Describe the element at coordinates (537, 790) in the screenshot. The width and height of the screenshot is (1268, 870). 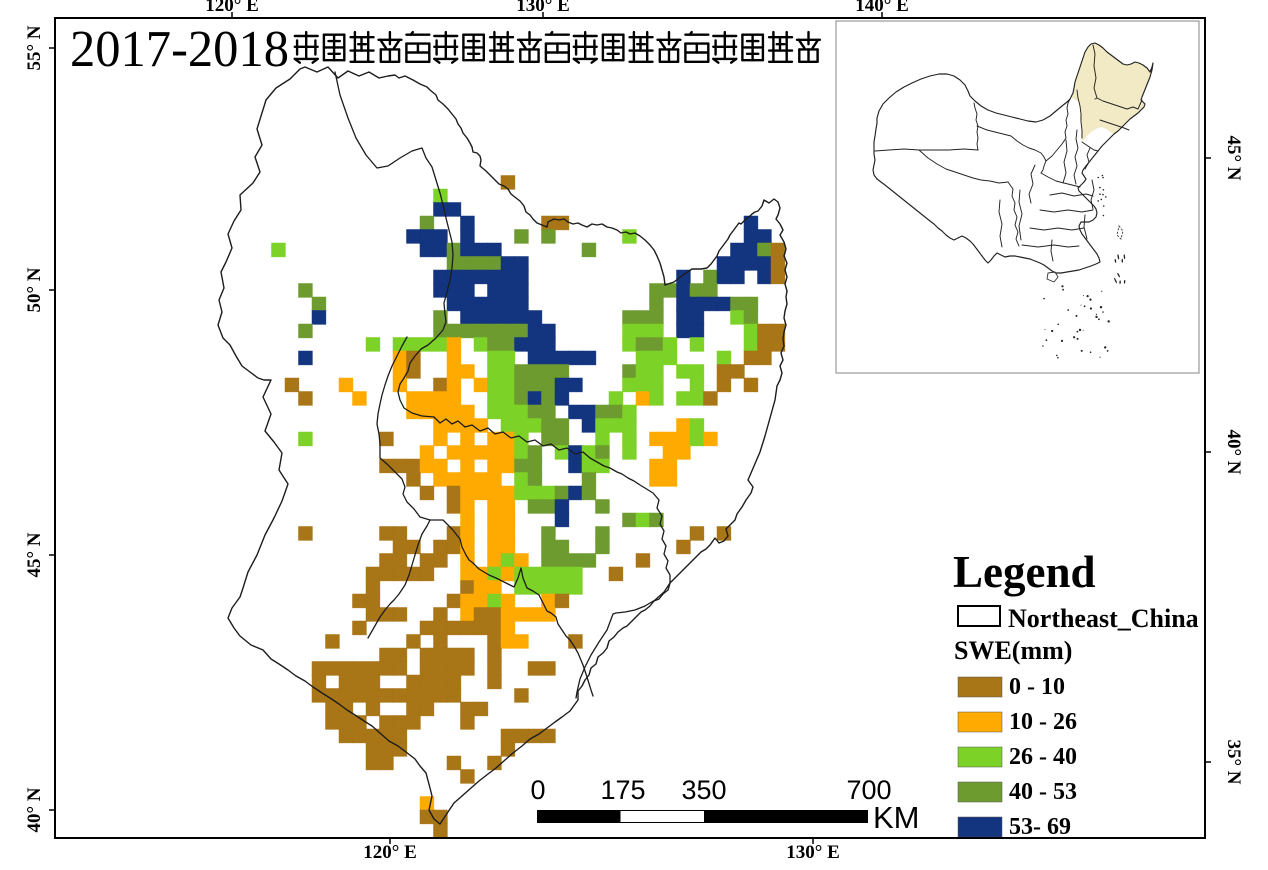
I see `svg-text: 0` at that location.